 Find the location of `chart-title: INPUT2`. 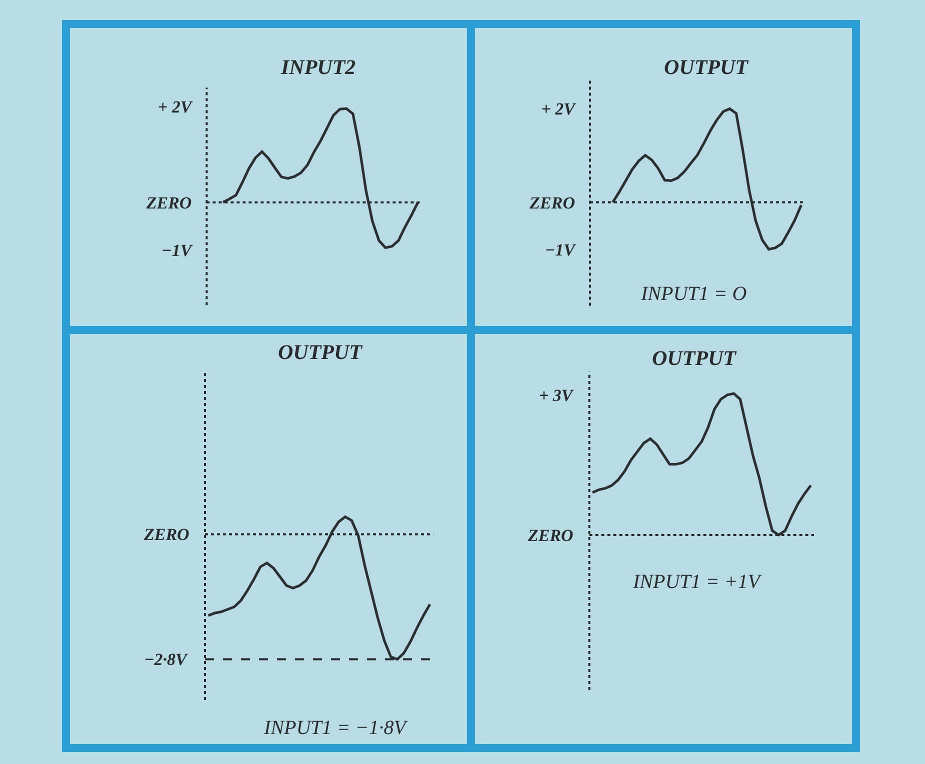

chart-title: INPUT2 is located at coordinates (318, 67).